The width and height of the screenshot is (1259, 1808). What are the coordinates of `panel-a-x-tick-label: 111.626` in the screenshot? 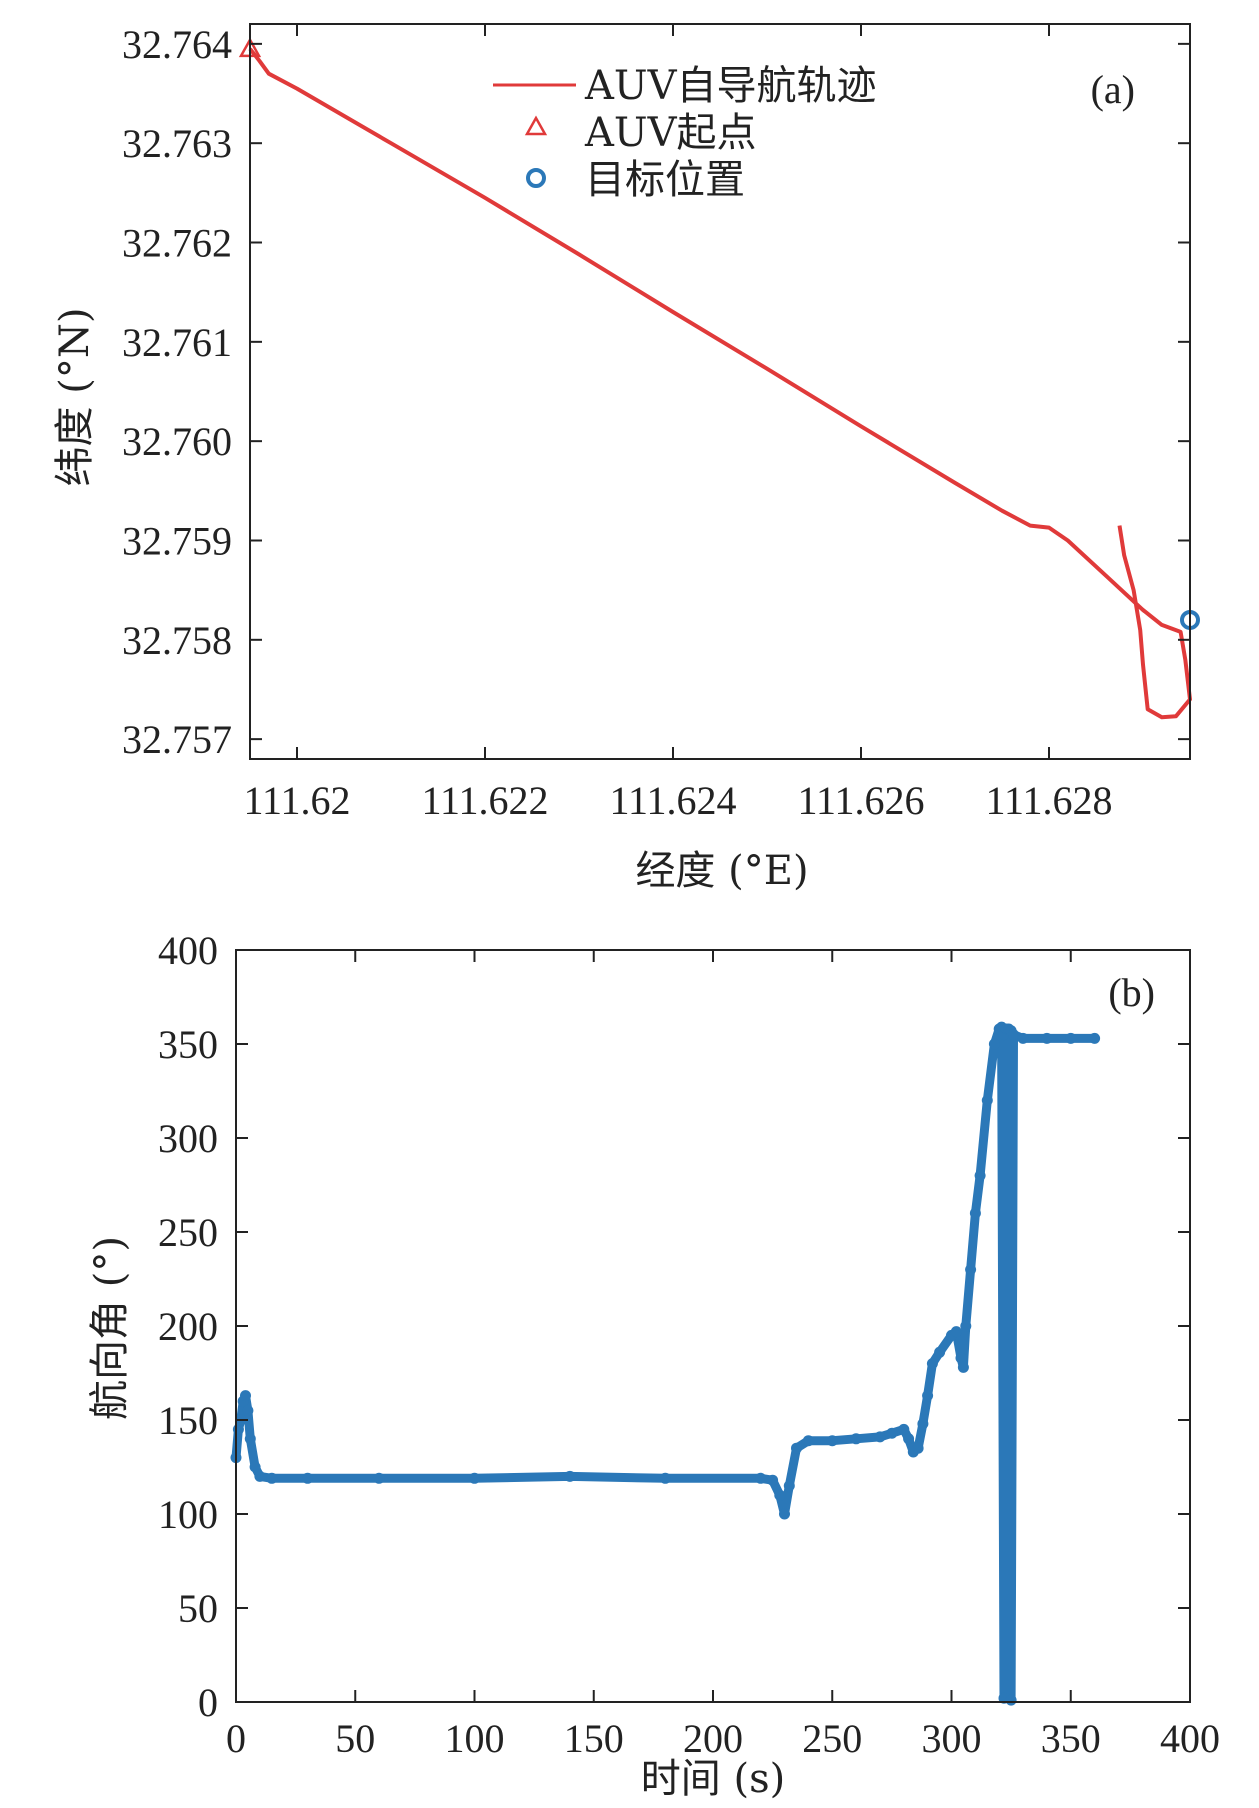 It's located at (860, 800).